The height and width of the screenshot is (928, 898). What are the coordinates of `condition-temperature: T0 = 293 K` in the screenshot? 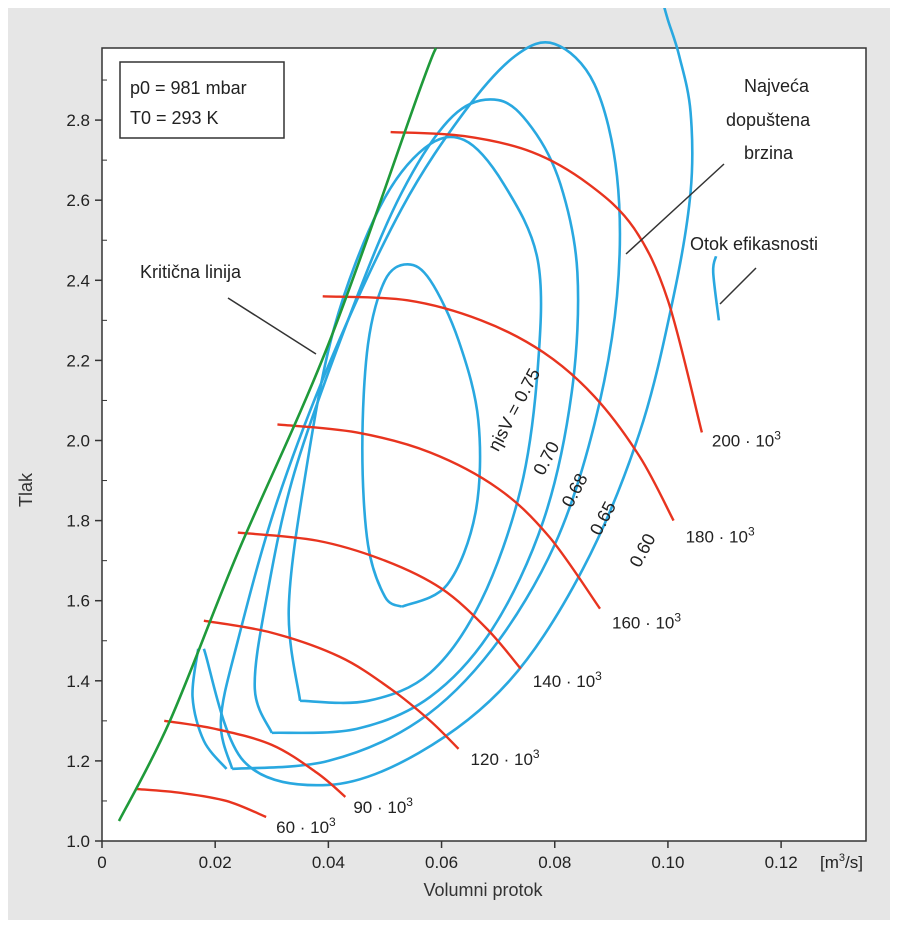 It's located at (174, 118).